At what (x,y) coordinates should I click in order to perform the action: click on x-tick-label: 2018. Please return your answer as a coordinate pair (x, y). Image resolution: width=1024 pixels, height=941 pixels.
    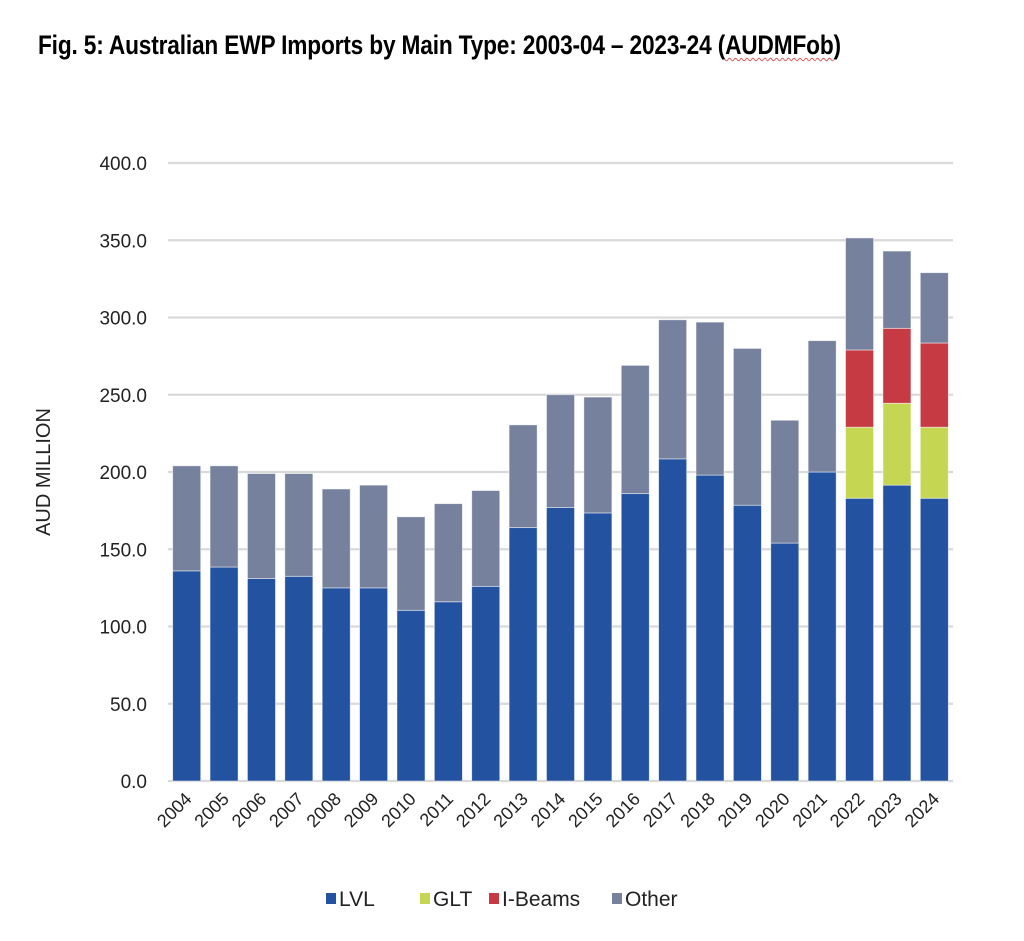
    Looking at the image, I should click on (697, 810).